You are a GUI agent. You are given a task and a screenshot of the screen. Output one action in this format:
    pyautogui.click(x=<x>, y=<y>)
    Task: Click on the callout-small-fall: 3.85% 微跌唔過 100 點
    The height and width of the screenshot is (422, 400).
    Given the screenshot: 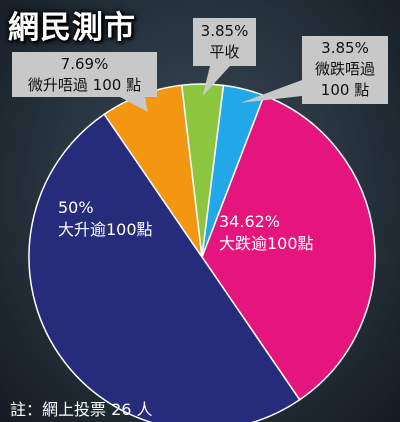 What is the action you would take?
    pyautogui.click(x=345, y=70)
    